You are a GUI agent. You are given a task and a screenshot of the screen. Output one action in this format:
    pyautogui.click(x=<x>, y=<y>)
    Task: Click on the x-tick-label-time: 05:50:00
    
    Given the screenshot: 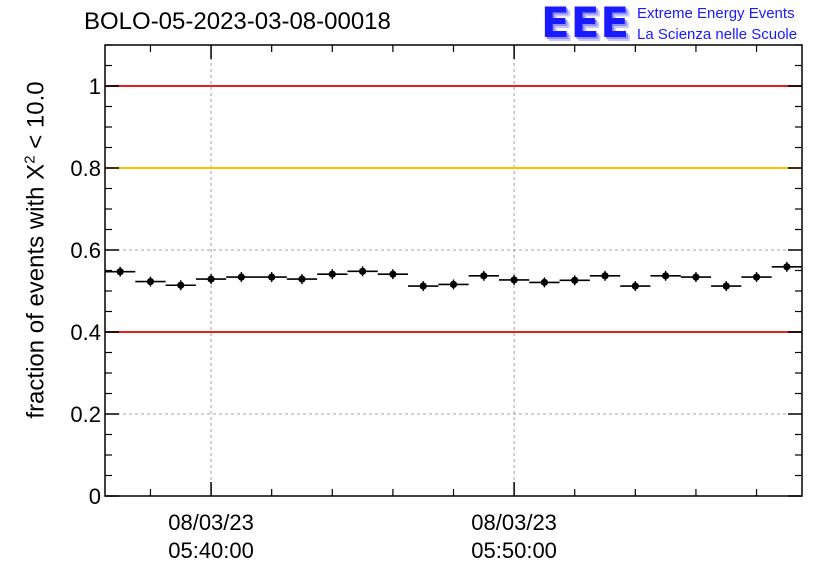 What is the action you would take?
    pyautogui.click(x=514, y=550)
    